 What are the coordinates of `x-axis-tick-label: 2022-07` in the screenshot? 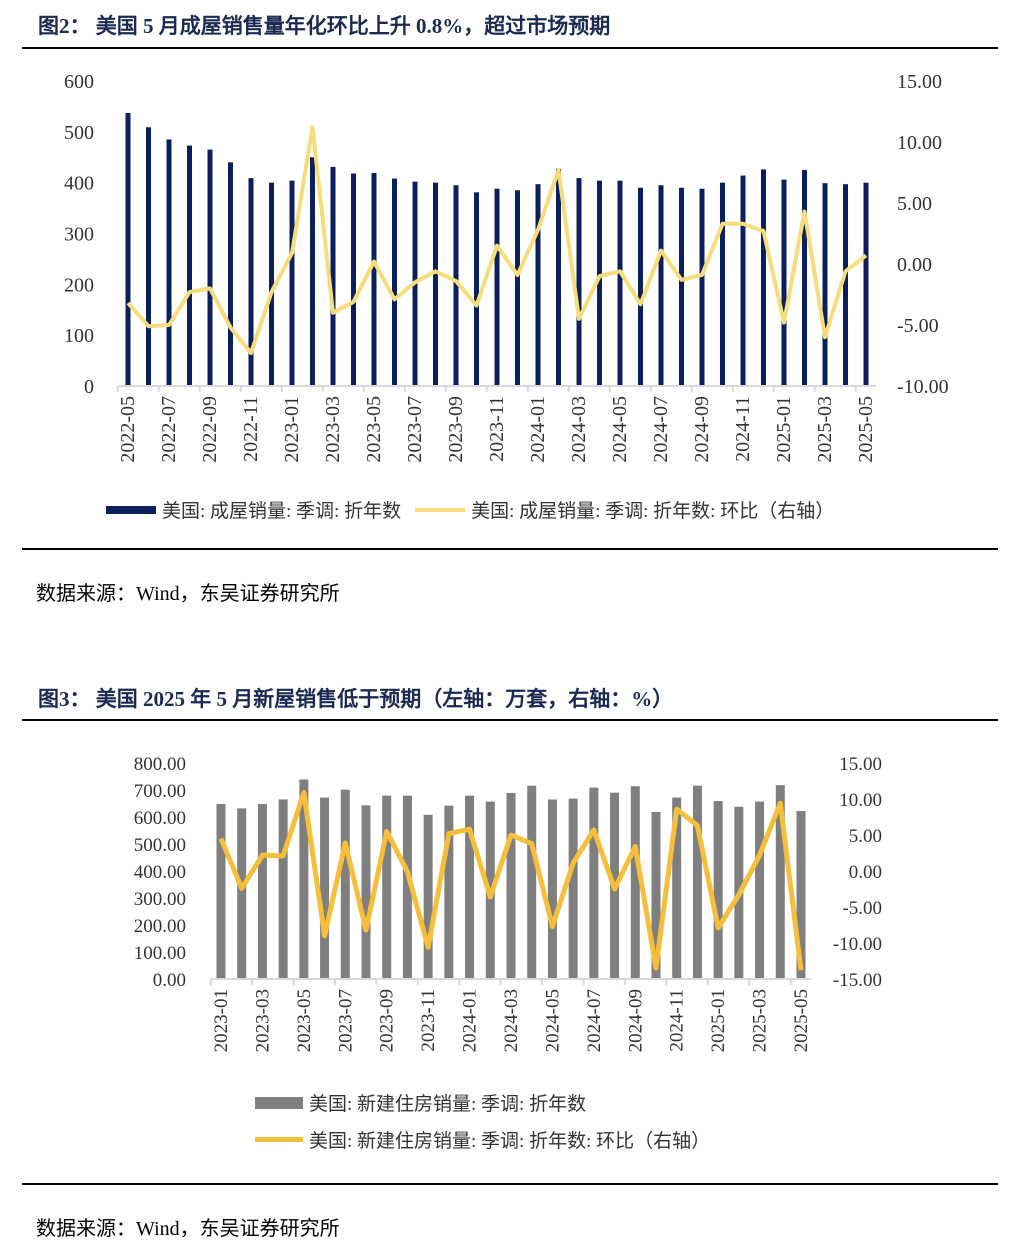 It's located at (169, 429).